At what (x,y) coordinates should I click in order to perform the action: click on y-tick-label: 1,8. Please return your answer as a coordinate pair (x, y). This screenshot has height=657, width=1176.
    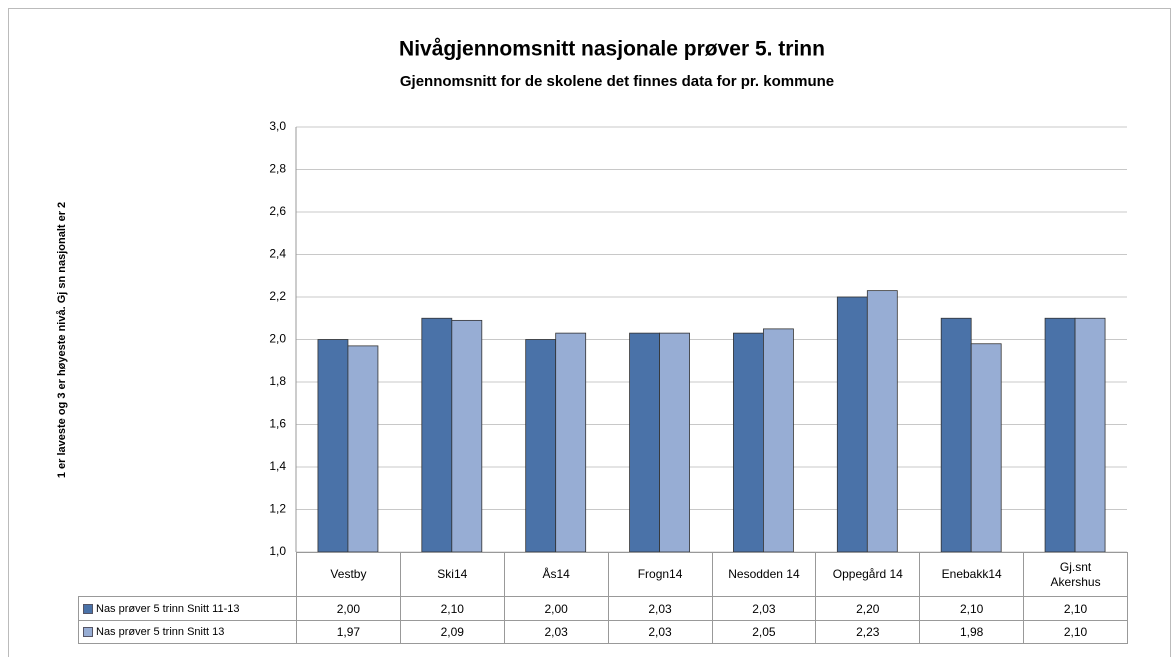
    Looking at the image, I should click on (277, 381).